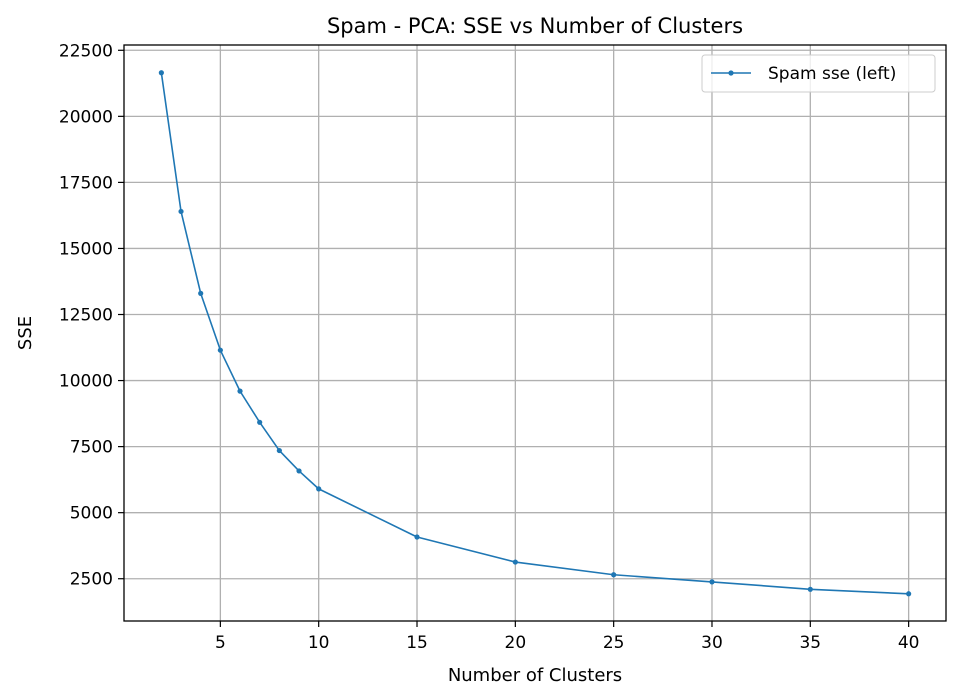 This screenshot has height=700, width=964. I want to click on x-axis-ticks: 5 10 15 20 25 30 35 40, so click(567, 637).